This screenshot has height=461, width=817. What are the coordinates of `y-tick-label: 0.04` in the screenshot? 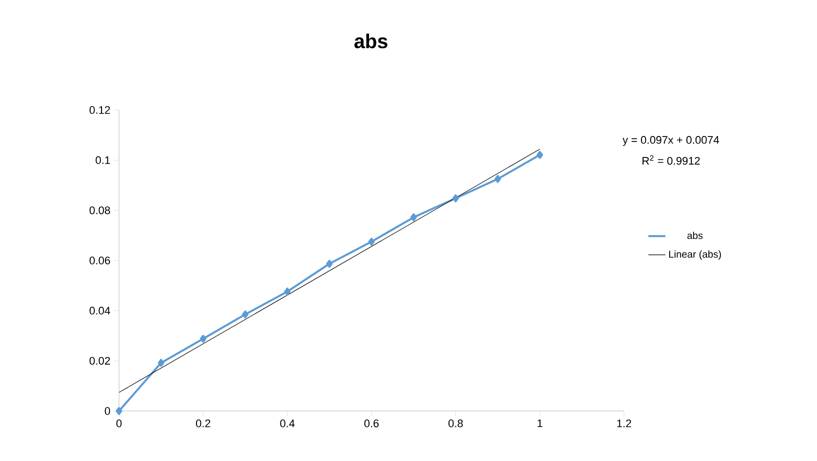 It's located at (100, 310).